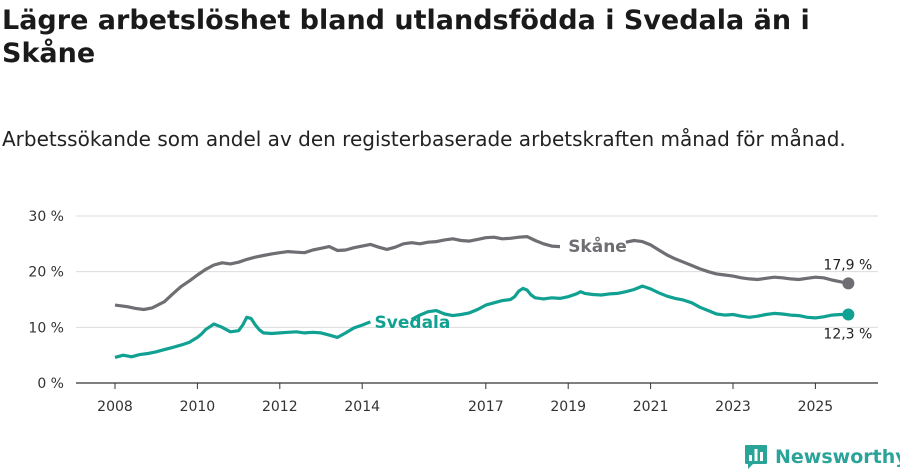 This screenshot has height=474, width=900. What do you see at coordinates (816, 407) in the screenshot?
I see `x-tick-label: 2025` at bounding box center [816, 407].